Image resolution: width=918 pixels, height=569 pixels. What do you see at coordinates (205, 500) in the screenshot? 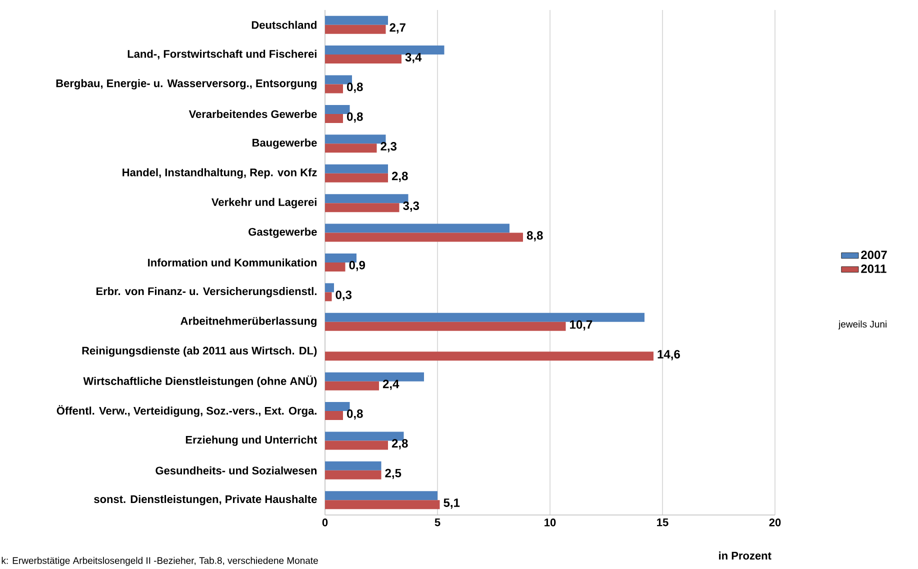
I see `y-tick-label: sonst. Dienstleistungen, Private Haushalte` at bounding box center [205, 500].